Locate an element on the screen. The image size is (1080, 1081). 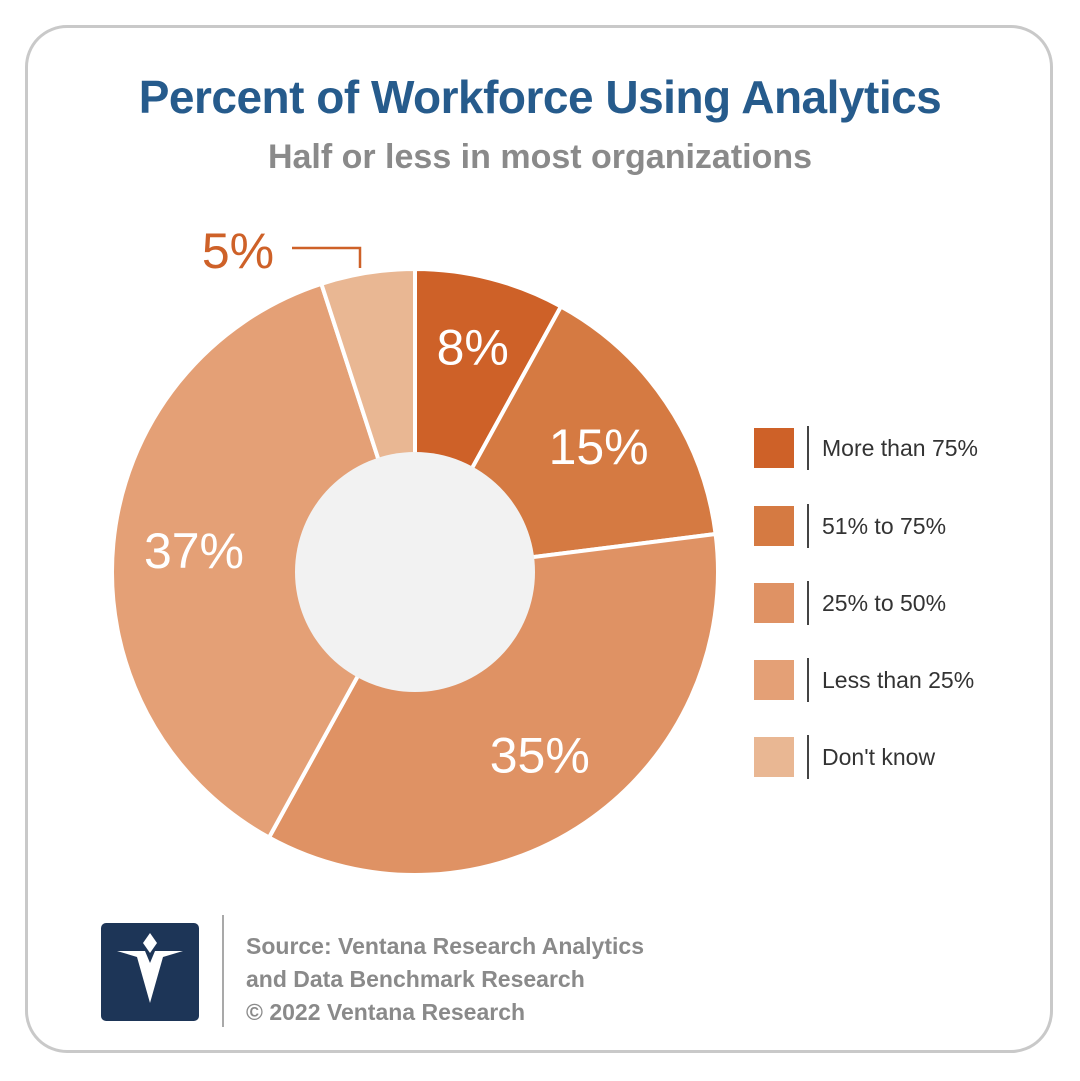
chart-subtitle: Half or less in most organizations is located at coordinates (540, 157).